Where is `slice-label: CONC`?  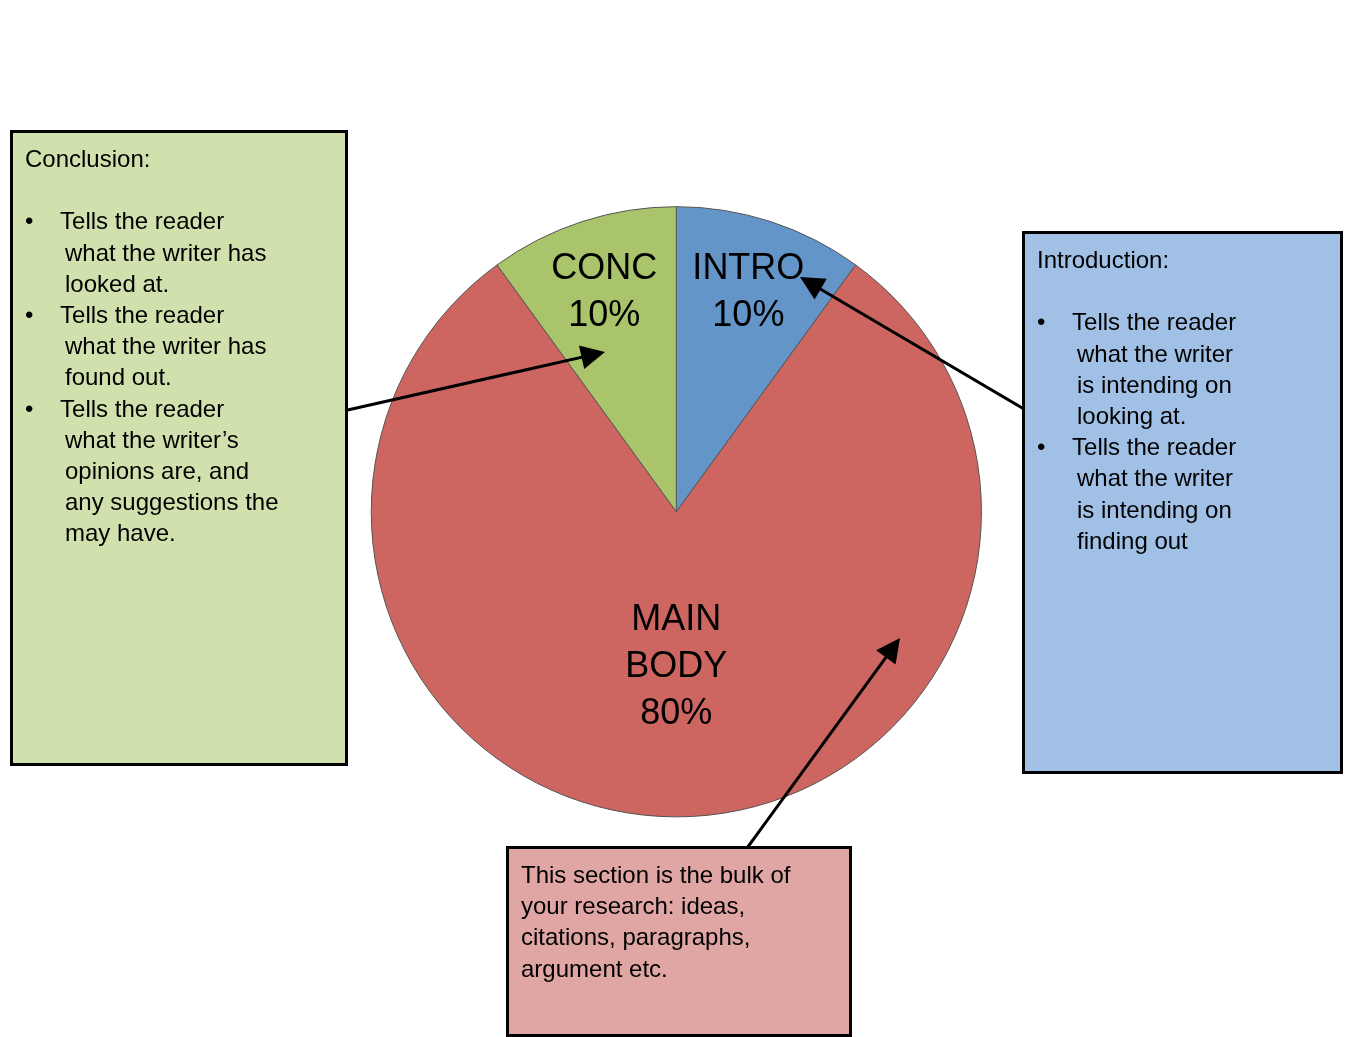 slice-label: CONC is located at coordinates (604, 267).